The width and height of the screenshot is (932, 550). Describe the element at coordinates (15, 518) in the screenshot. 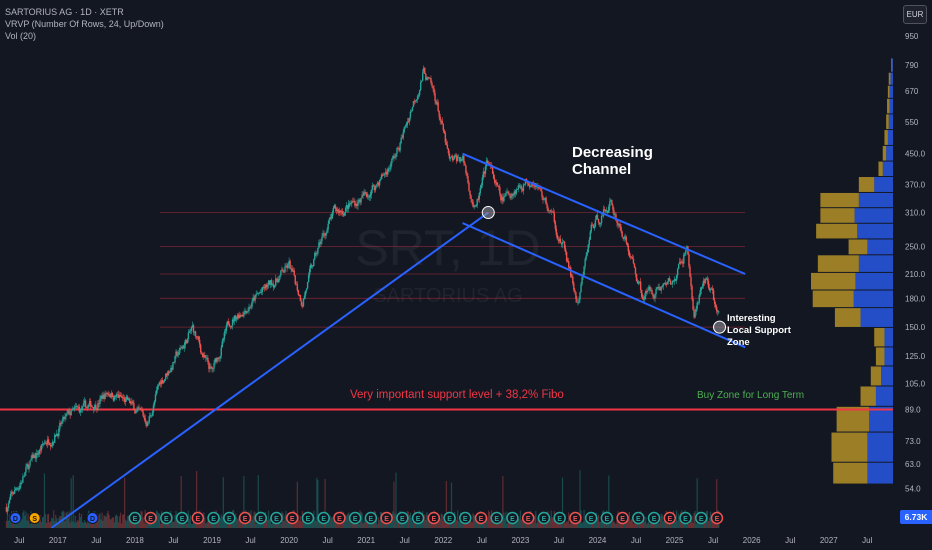

I see `dividend-badge` at that location.